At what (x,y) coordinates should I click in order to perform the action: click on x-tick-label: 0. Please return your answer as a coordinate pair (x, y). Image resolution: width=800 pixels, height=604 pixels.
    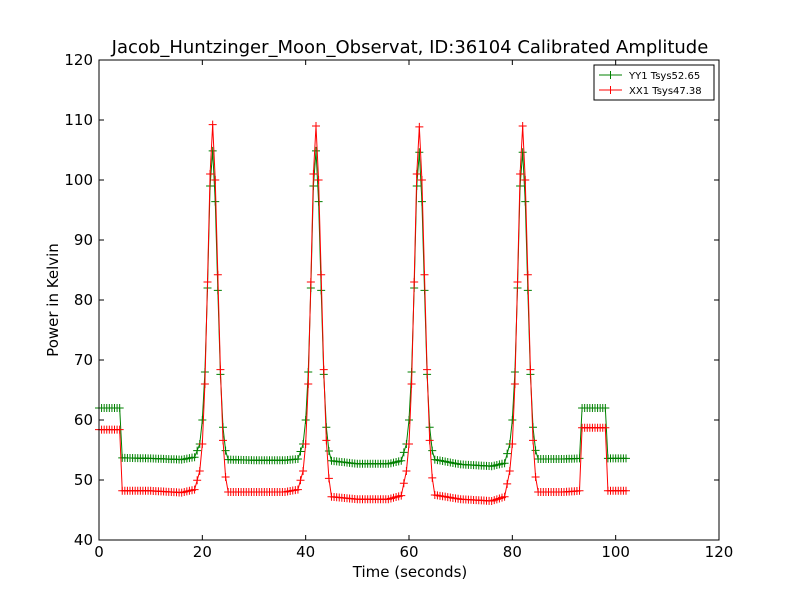
    Looking at the image, I should click on (99, 552).